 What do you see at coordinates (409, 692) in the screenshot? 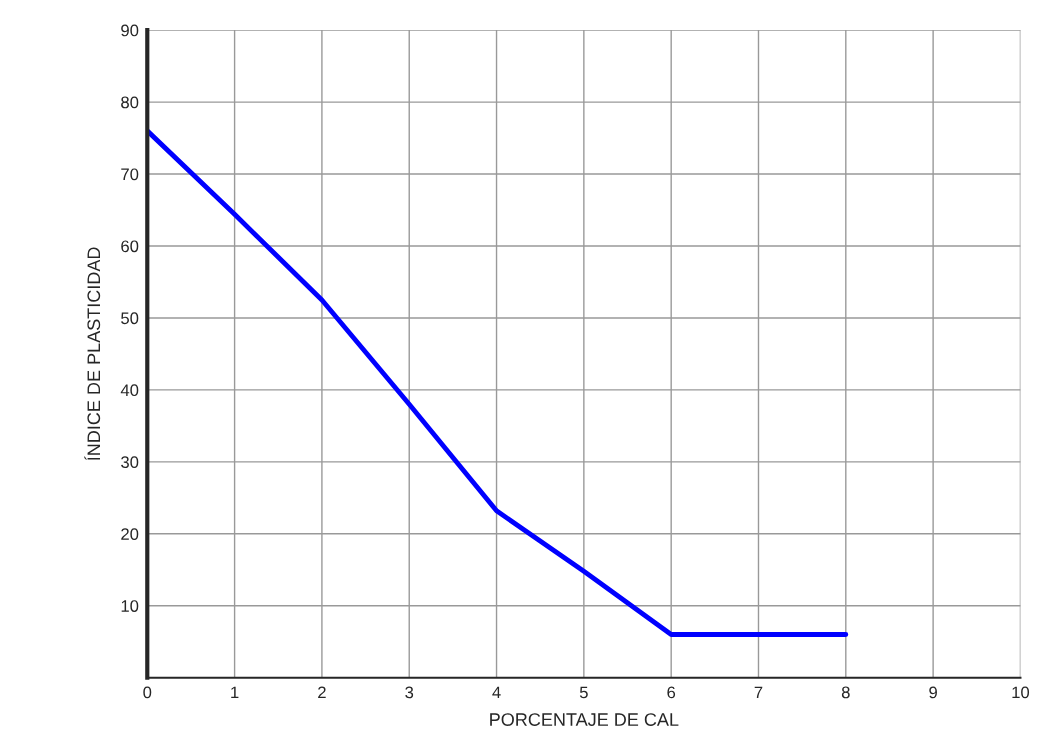
I see `x-tick-label: 3` at bounding box center [409, 692].